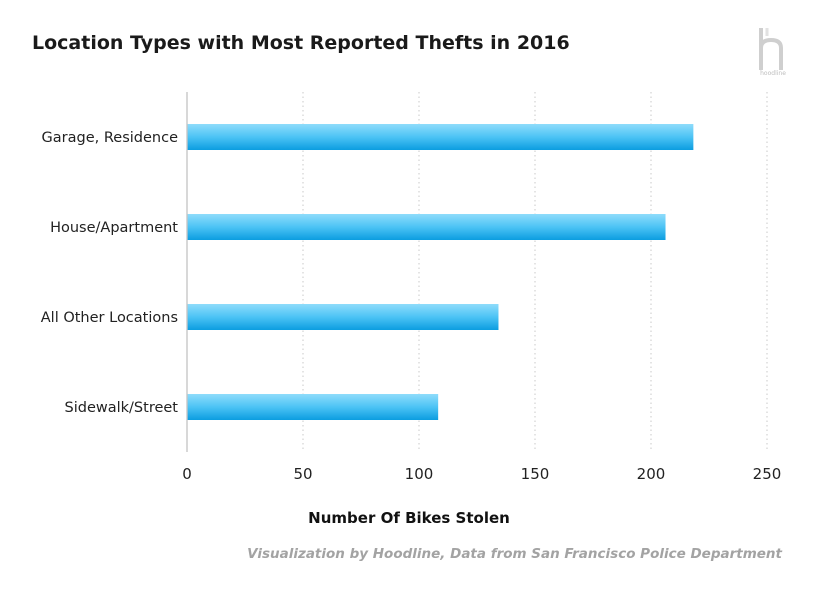 Image resolution: width=816 pixels, height=592 pixels. What do you see at coordinates (109, 318) in the screenshot?
I see `category-label: All Other Locations` at bounding box center [109, 318].